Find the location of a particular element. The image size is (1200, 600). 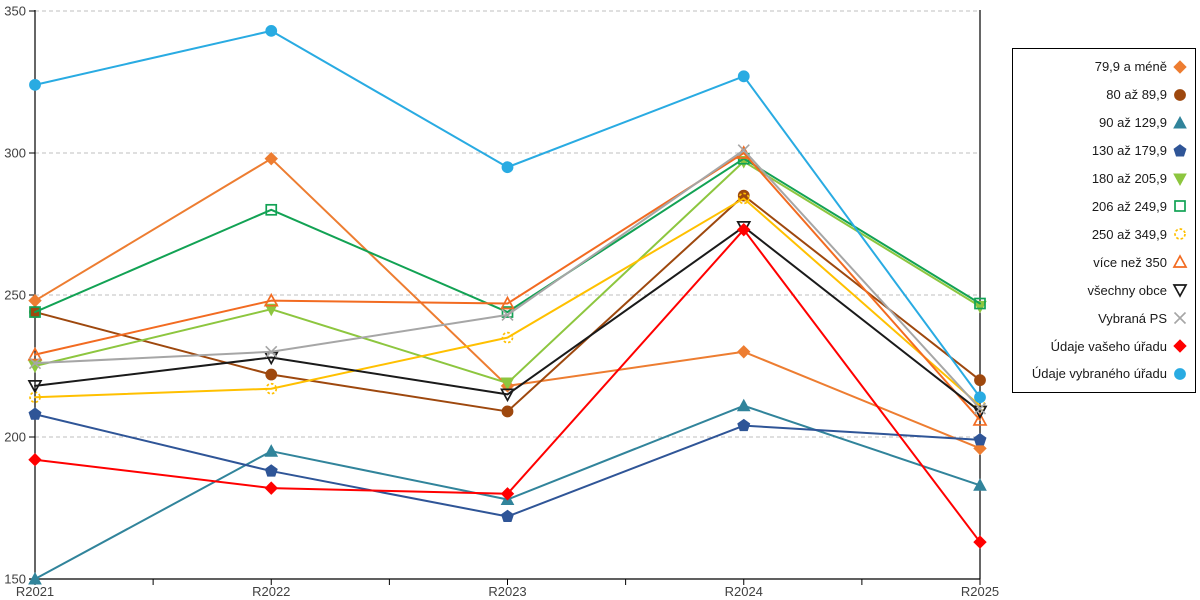

y-tick-label: 200 is located at coordinates (15, 437).